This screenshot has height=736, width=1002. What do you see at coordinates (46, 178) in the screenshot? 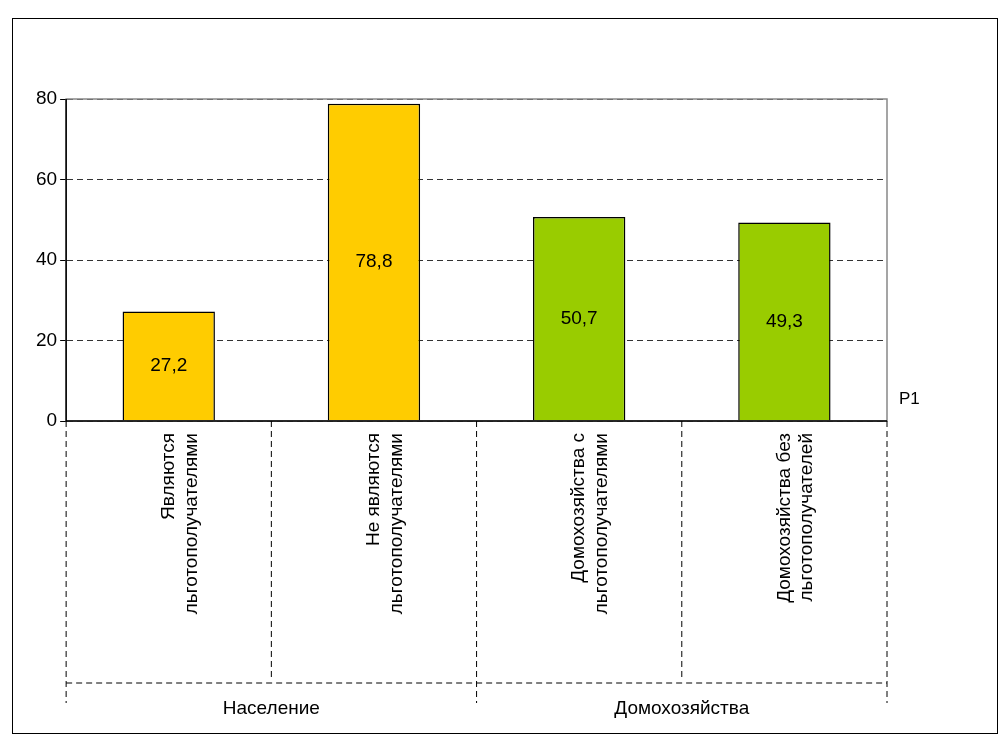
I see `y-tick-label: 60` at bounding box center [46, 178].